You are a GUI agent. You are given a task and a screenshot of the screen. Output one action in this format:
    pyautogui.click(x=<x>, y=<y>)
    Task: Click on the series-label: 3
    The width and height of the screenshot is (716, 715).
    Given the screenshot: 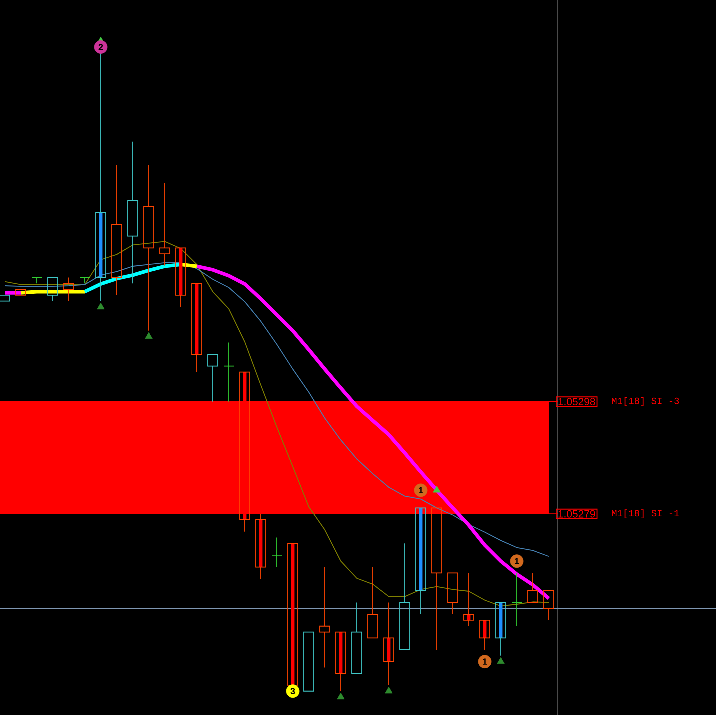 What is the action you would take?
    pyautogui.click(x=293, y=691)
    